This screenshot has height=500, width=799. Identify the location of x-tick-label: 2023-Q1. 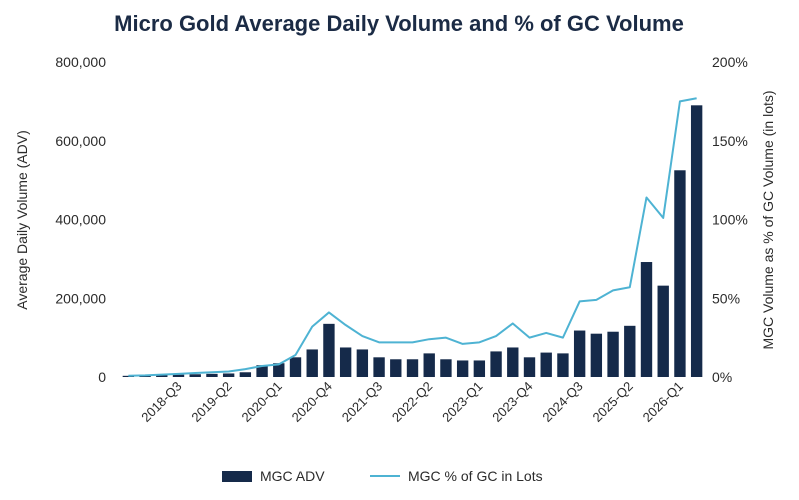
(462, 402).